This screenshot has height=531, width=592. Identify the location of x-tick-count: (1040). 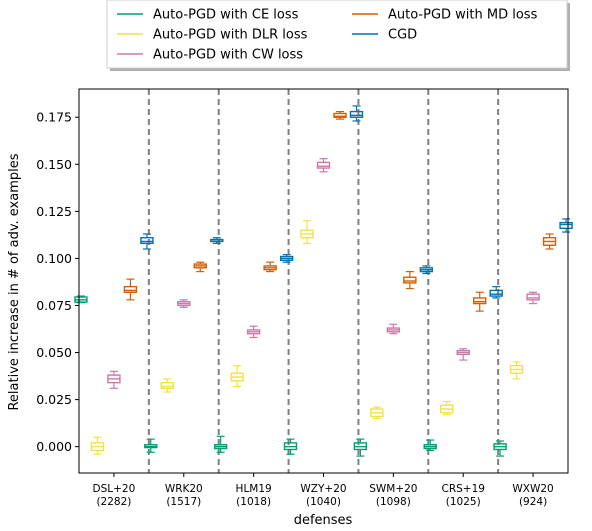
(323, 502).